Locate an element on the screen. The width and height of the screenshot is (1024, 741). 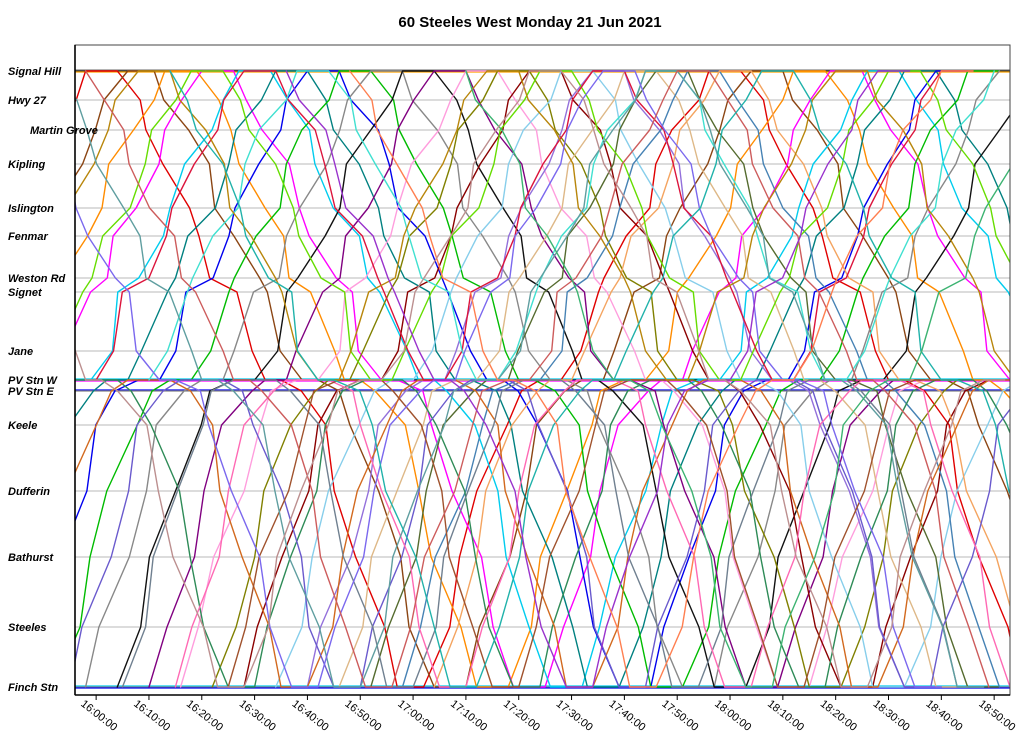
station-label: Dufferin is located at coordinates (29, 492).